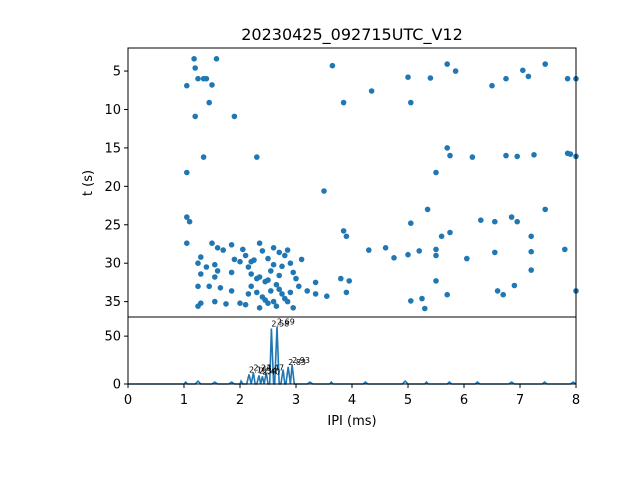 The height and width of the screenshot is (480, 640). I want to click on peak-label: 2.47, so click(275, 368).